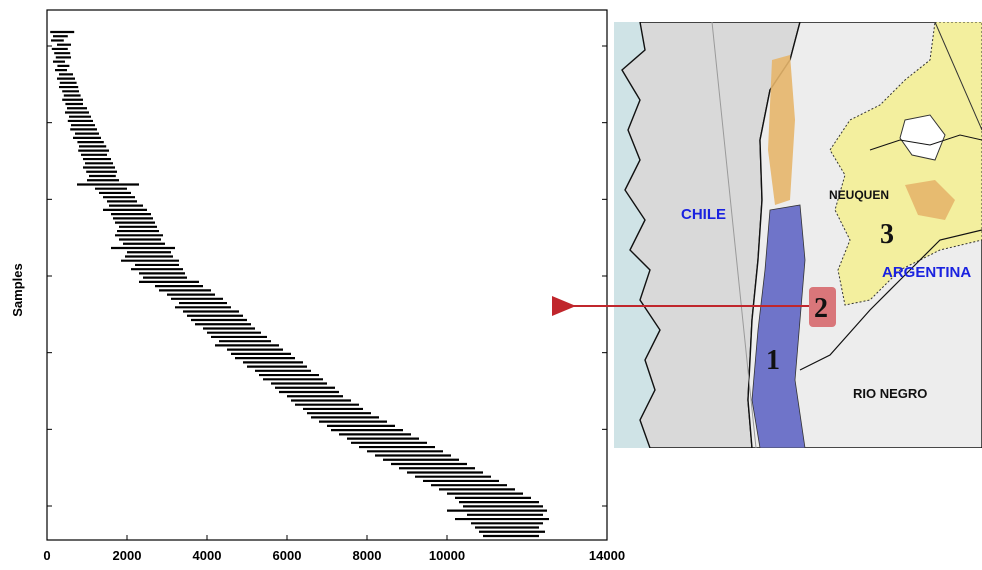 The width and height of the screenshot is (982, 570). What do you see at coordinates (703, 214) in the screenshot?
I see `label-chile: CHILE` at bounding box center [703, 214].